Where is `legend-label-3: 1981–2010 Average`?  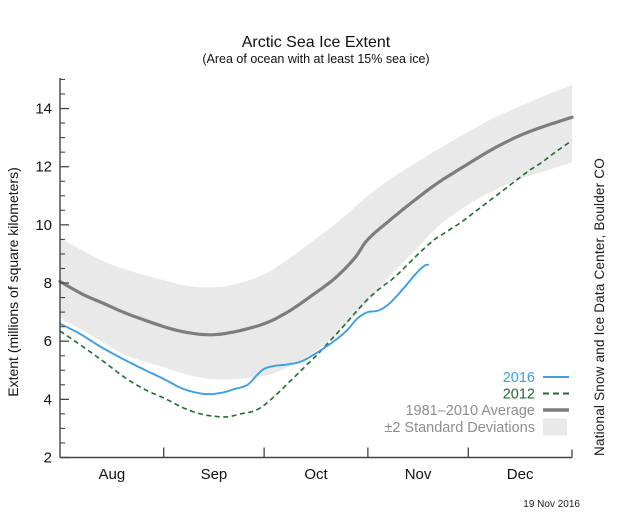 legend-label-3: 1981–2010 Average is located at coordinates (470, 411).